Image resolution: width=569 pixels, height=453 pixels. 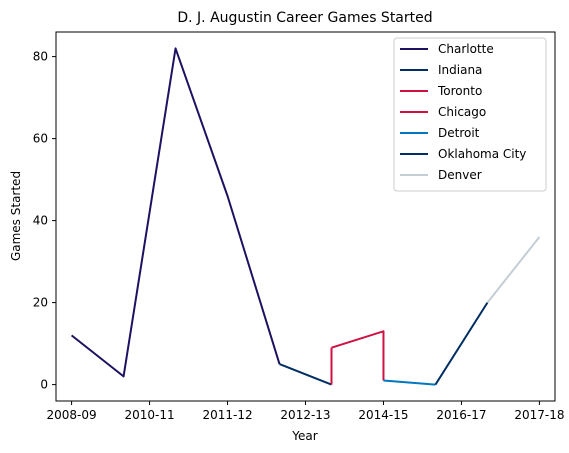 I want to click on y-tick-label: 40, so click(x=40, y=221).